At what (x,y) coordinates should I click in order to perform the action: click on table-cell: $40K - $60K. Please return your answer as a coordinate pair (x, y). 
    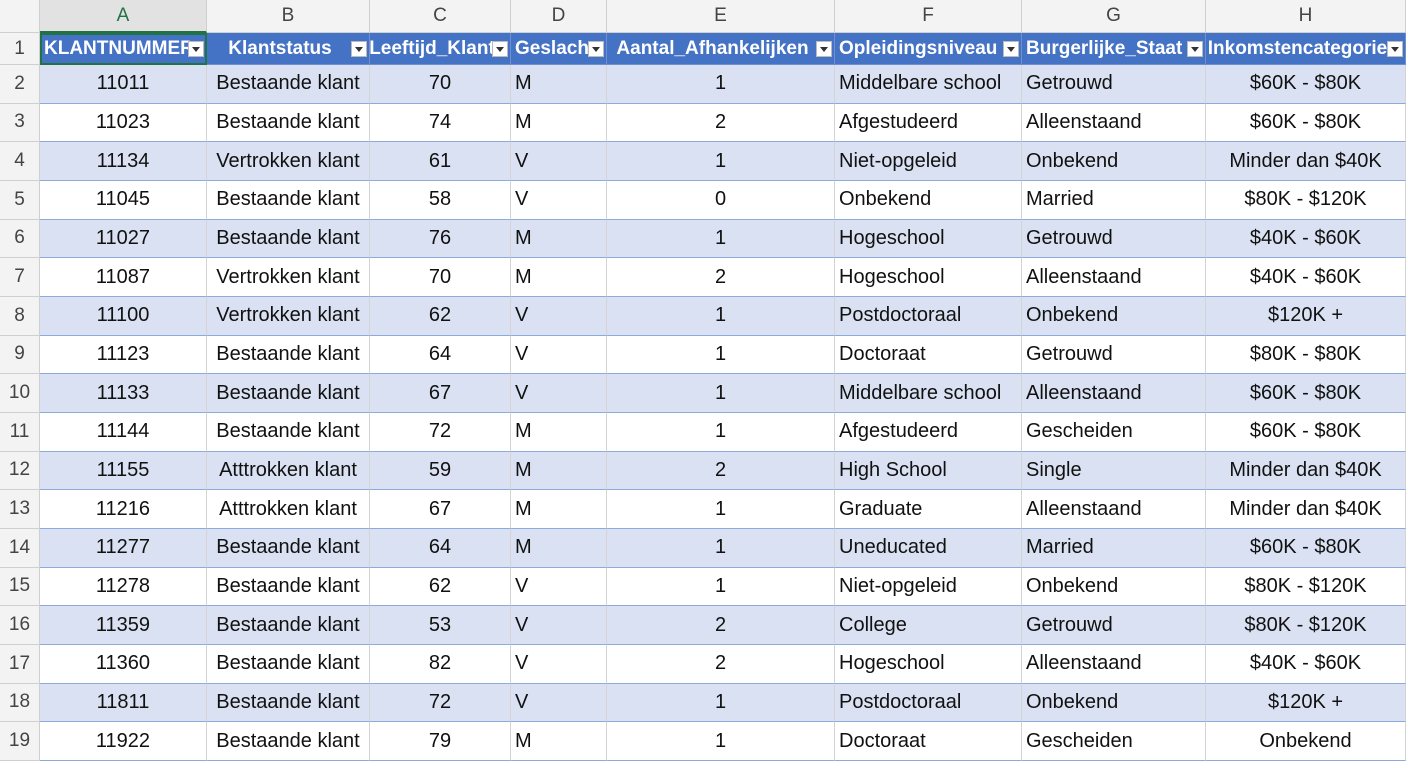
    Looking at the image, I should click on (1306, 664).